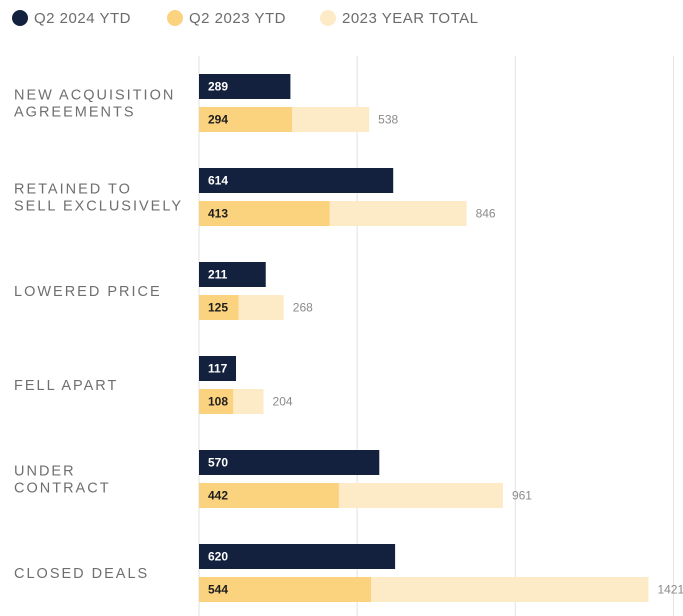 This screenshot has width=683, height=616. I want to click on label-q2-2024-4: 570, so click(218, 463).